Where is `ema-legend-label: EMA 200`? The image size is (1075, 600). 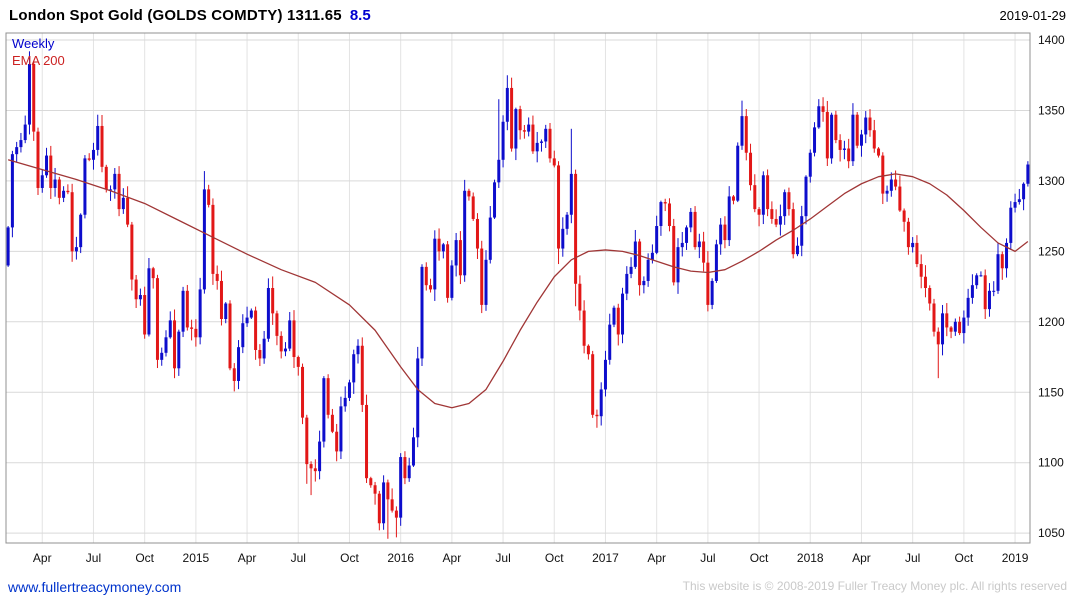
ema-legend-label: EMA 200 is located at coordinates (38, 60).